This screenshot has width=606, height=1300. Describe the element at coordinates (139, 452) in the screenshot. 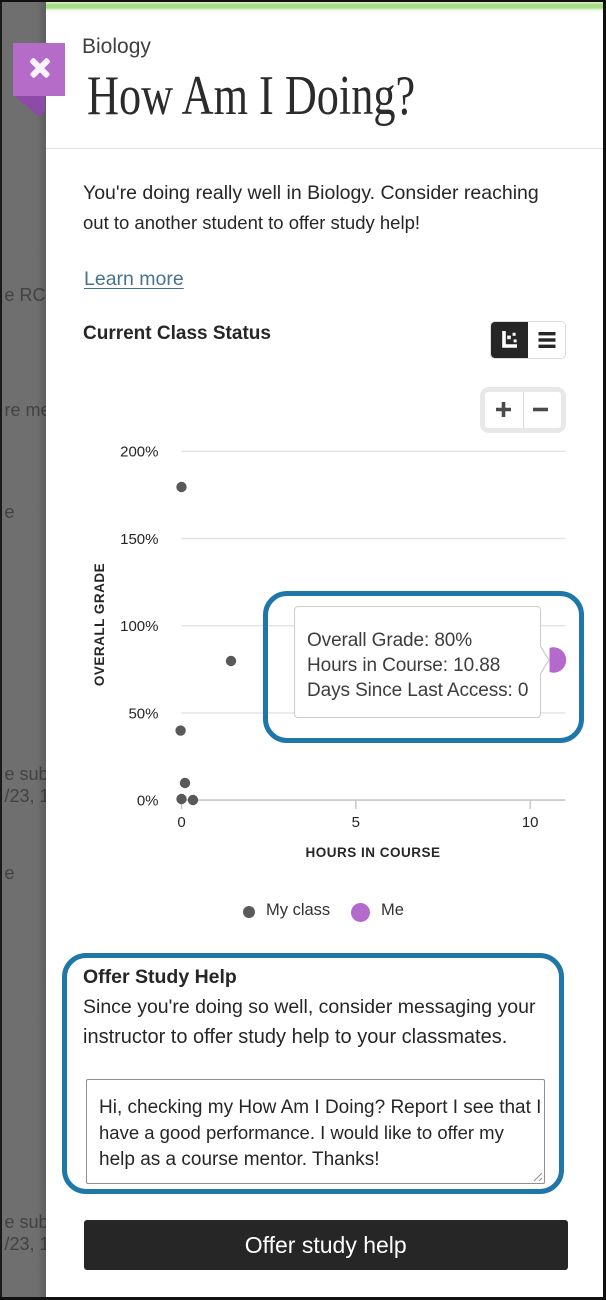

I see `svg-text: 200%` at that location.